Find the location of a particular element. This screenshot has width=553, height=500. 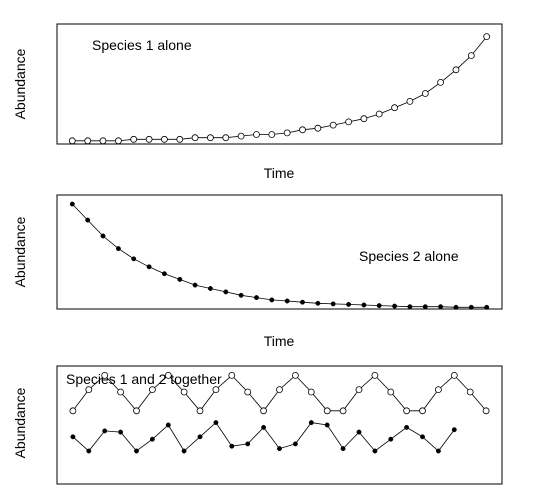

panel-3-ylabel: Abundance is located at coordinates (20, 422).